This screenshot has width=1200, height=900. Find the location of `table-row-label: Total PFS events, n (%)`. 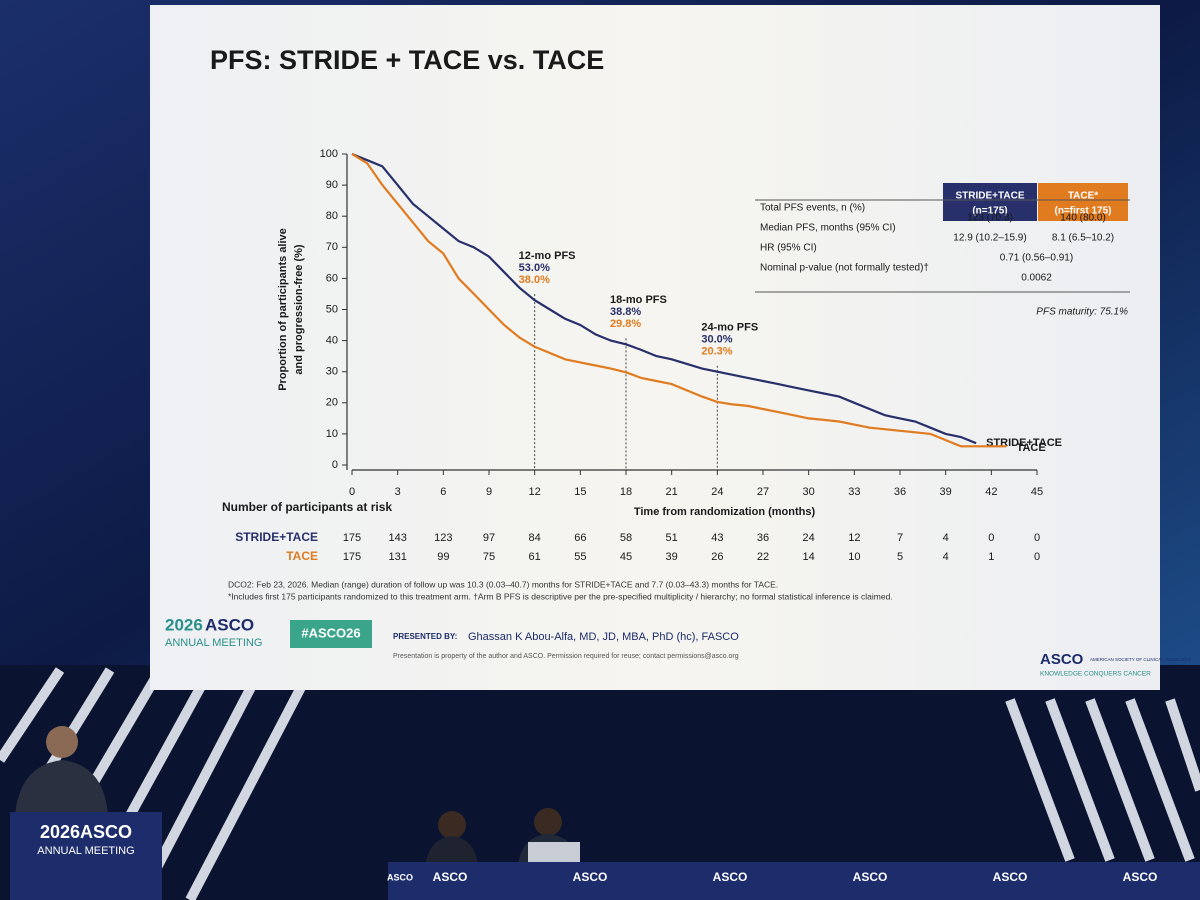

table-row-label: Total PFS events, n (%) is located at coordinates (812, 208).